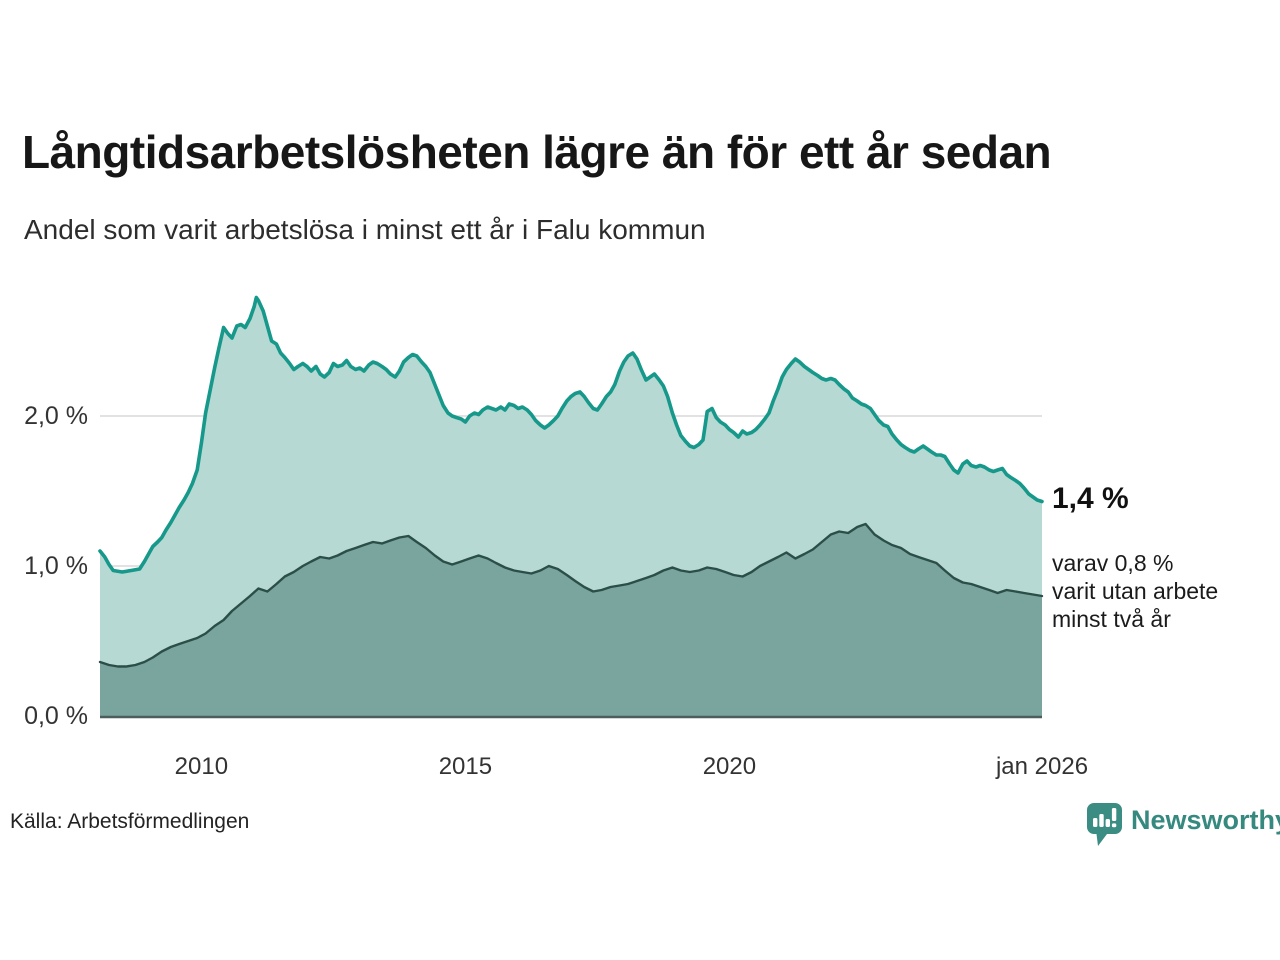 The image size is (1280, 960). I want to click on newsworthy-wordmark: Newsworthy, so click(1205, 820).